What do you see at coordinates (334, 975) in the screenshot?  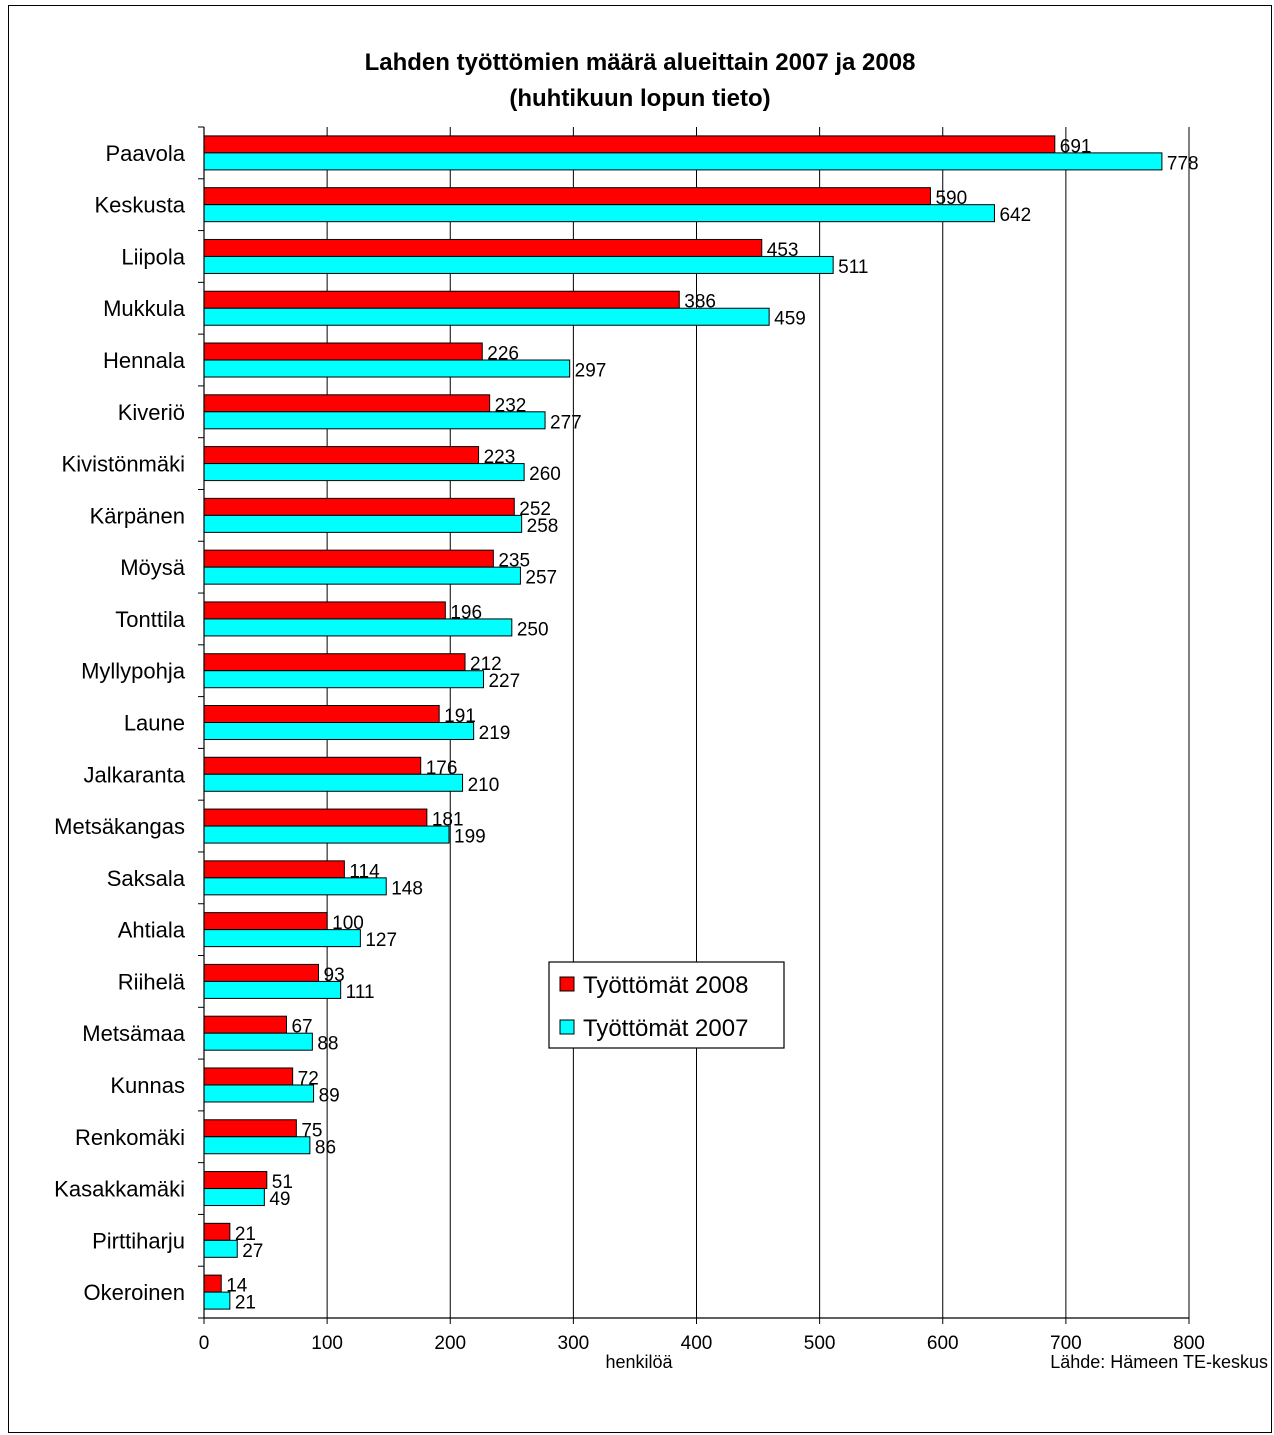 I see `data-label-2008-riihelä: 93` at bounding box center [334, 975].